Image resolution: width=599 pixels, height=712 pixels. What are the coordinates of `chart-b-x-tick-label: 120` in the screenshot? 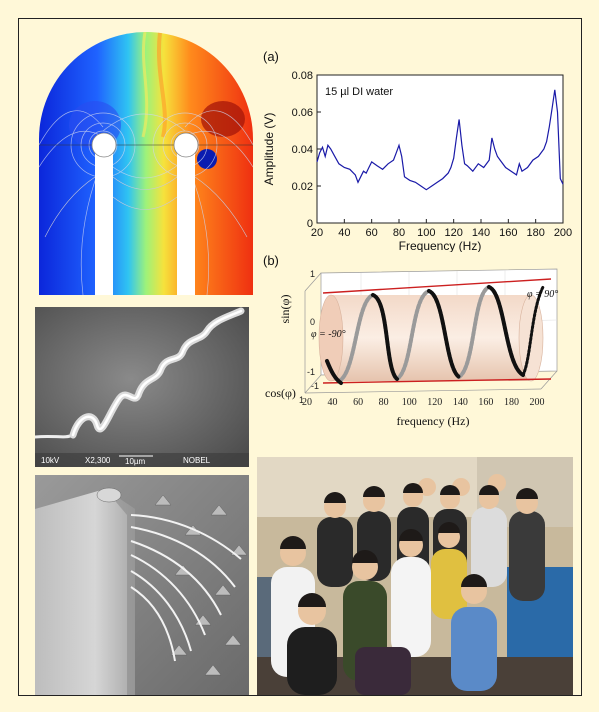 It's located at (434, 402).